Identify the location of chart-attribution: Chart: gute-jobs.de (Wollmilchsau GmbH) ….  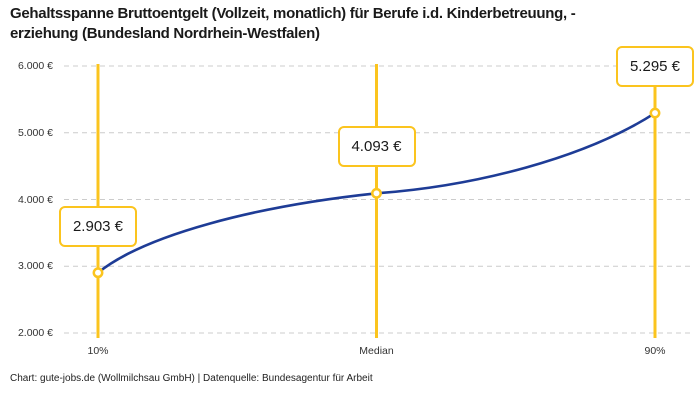
(191, 378).